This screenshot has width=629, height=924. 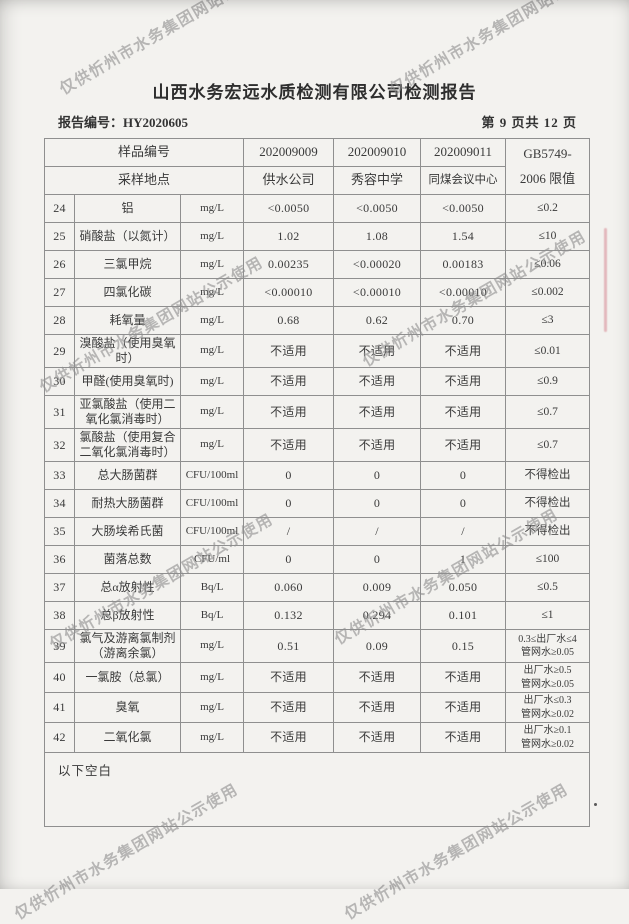 What do you see at coordinates (463, 264) in the screenshot?
I see `value-cell: 0.00183` at bounding box center [463, 264].